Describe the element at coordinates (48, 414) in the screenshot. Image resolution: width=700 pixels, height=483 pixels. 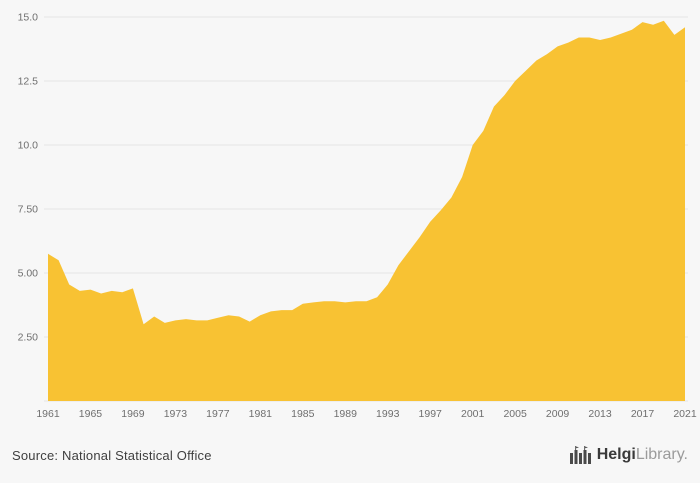
I see `x-tick-label: 1961` at that location.